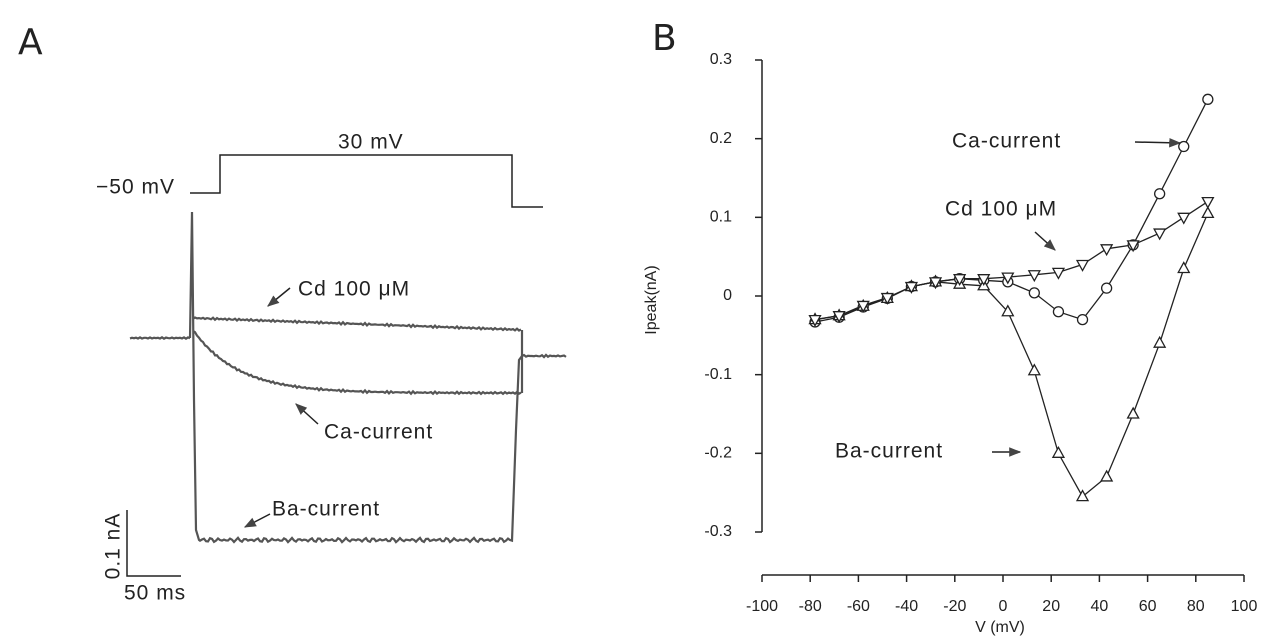 The image size is (1274, 642). I want to click on x-tick-label: -80, so click(810, 606).